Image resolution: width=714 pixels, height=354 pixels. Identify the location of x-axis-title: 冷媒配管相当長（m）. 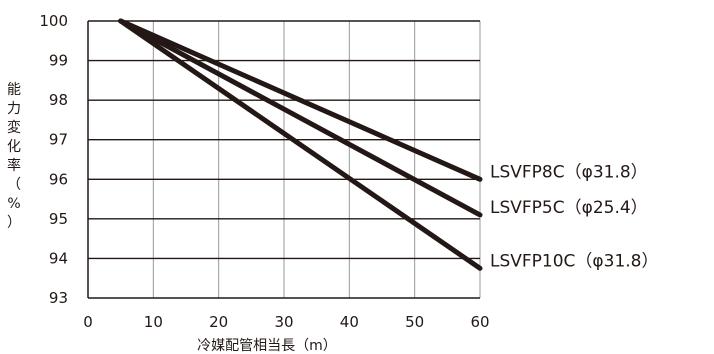
(267, 346).